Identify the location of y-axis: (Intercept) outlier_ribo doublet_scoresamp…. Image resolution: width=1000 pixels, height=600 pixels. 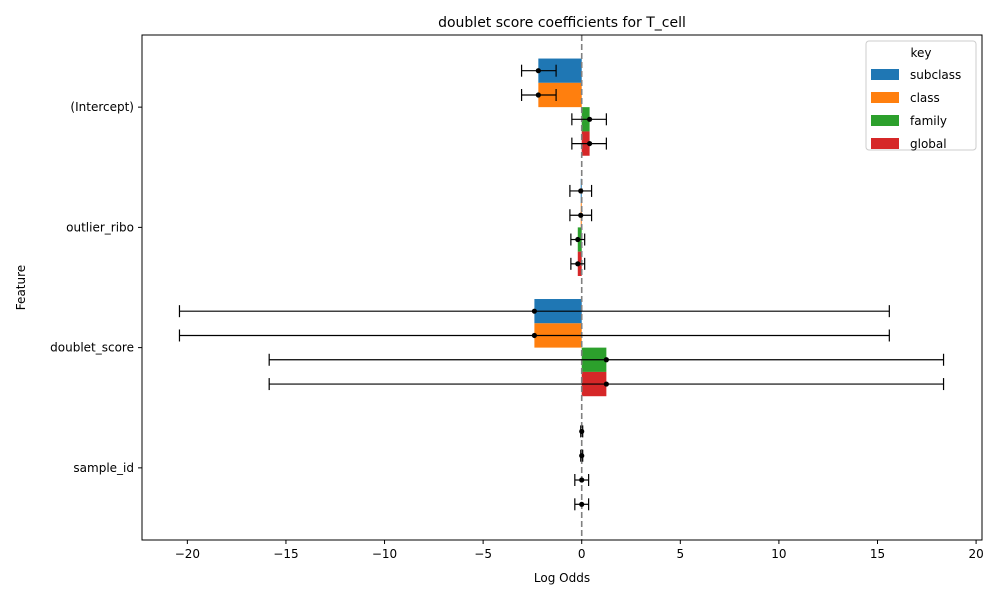
(96, 287).